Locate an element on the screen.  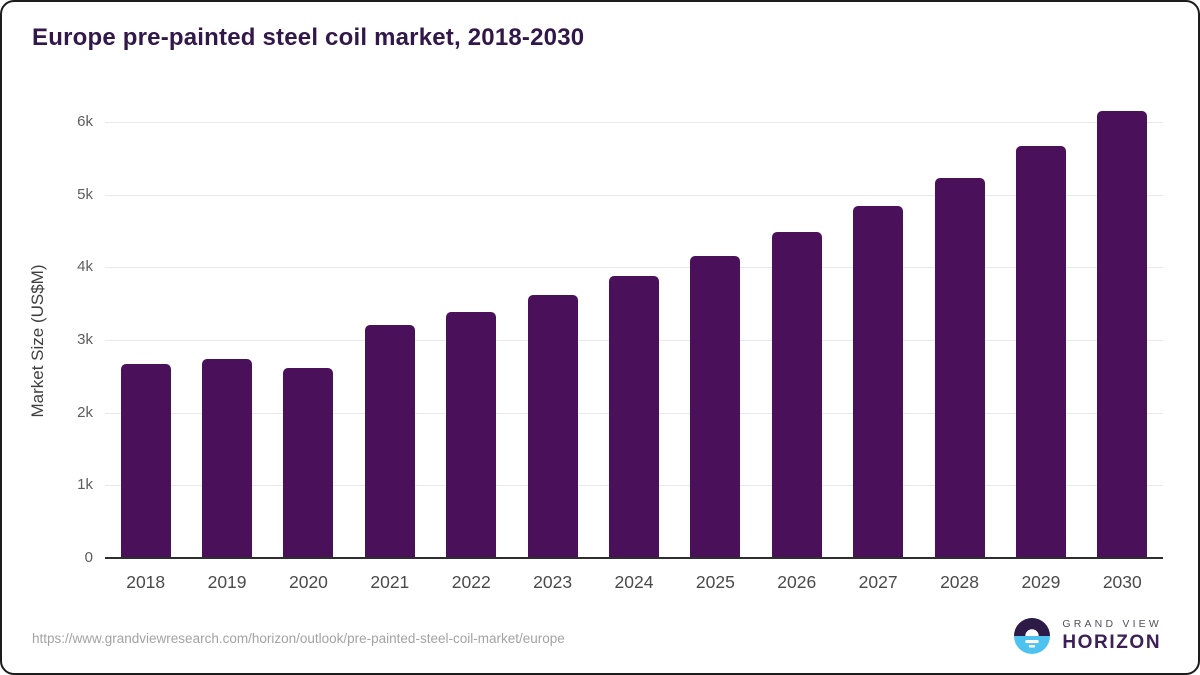
bar-2026 is located at coordinates (796, 395).